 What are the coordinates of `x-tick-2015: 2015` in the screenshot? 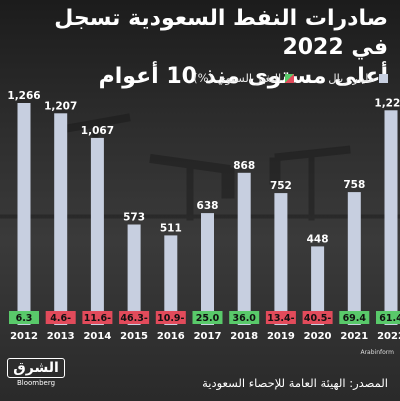 It's located at (134, 336).